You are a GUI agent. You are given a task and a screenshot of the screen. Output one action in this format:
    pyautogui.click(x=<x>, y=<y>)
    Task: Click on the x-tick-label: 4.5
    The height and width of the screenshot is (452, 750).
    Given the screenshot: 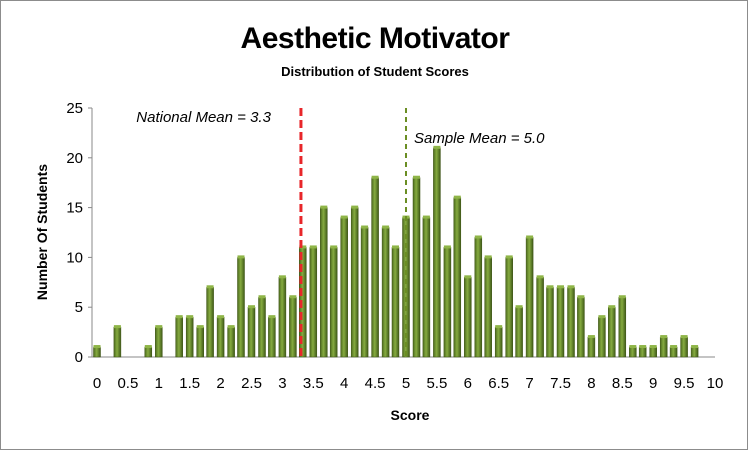 What is the action you would take?
    pyautogui.click(x=375, y=383)
    